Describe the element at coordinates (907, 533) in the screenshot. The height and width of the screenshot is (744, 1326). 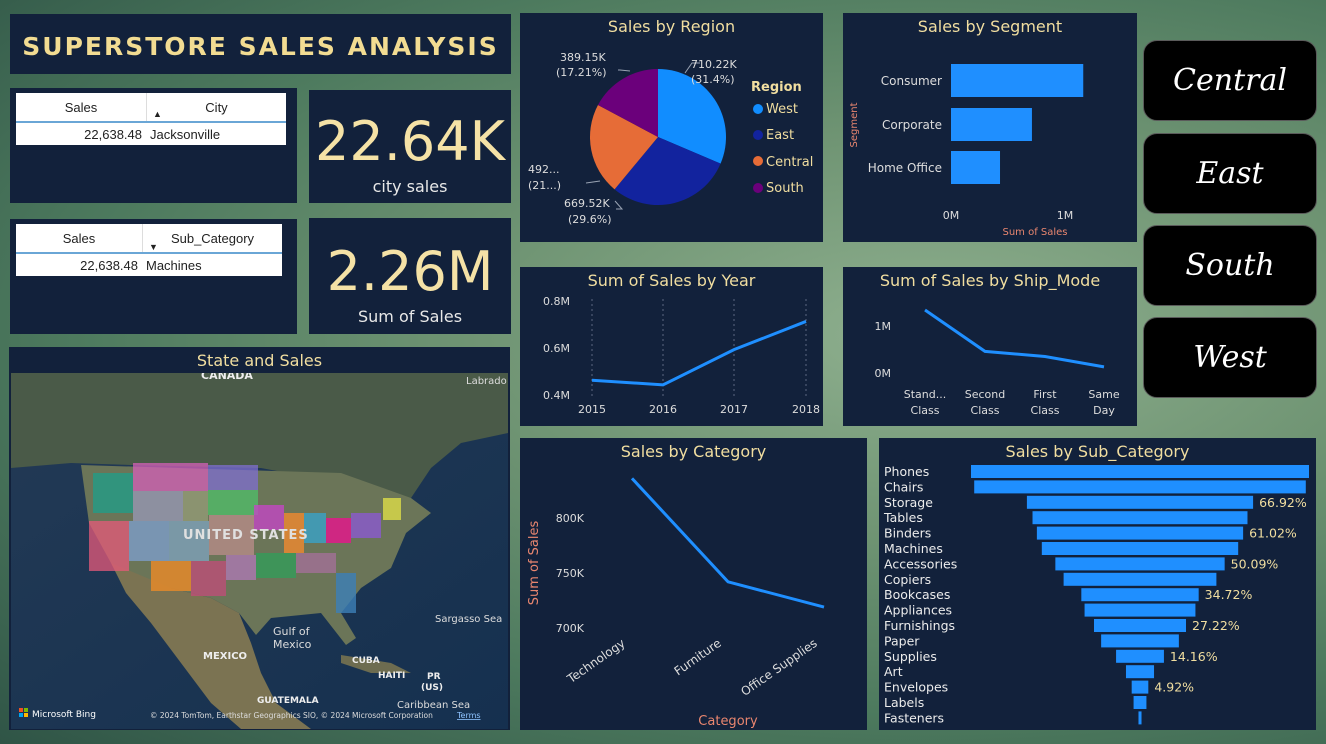
I see `category-label: Binders` at that location.